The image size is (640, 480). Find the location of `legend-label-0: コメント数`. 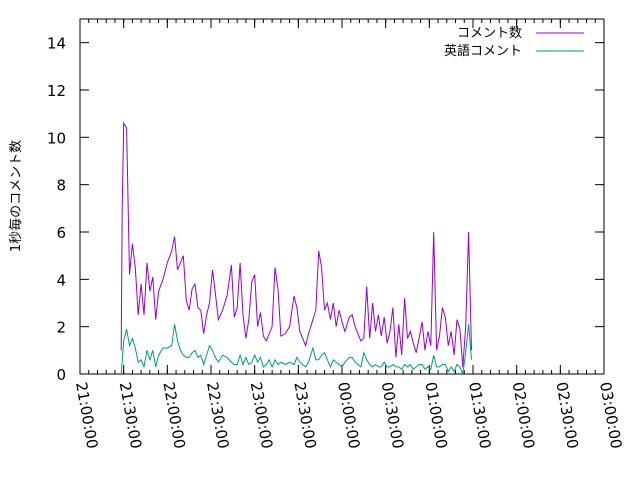

legend-label-0: コメント数 is located at coordinates (489, 33).